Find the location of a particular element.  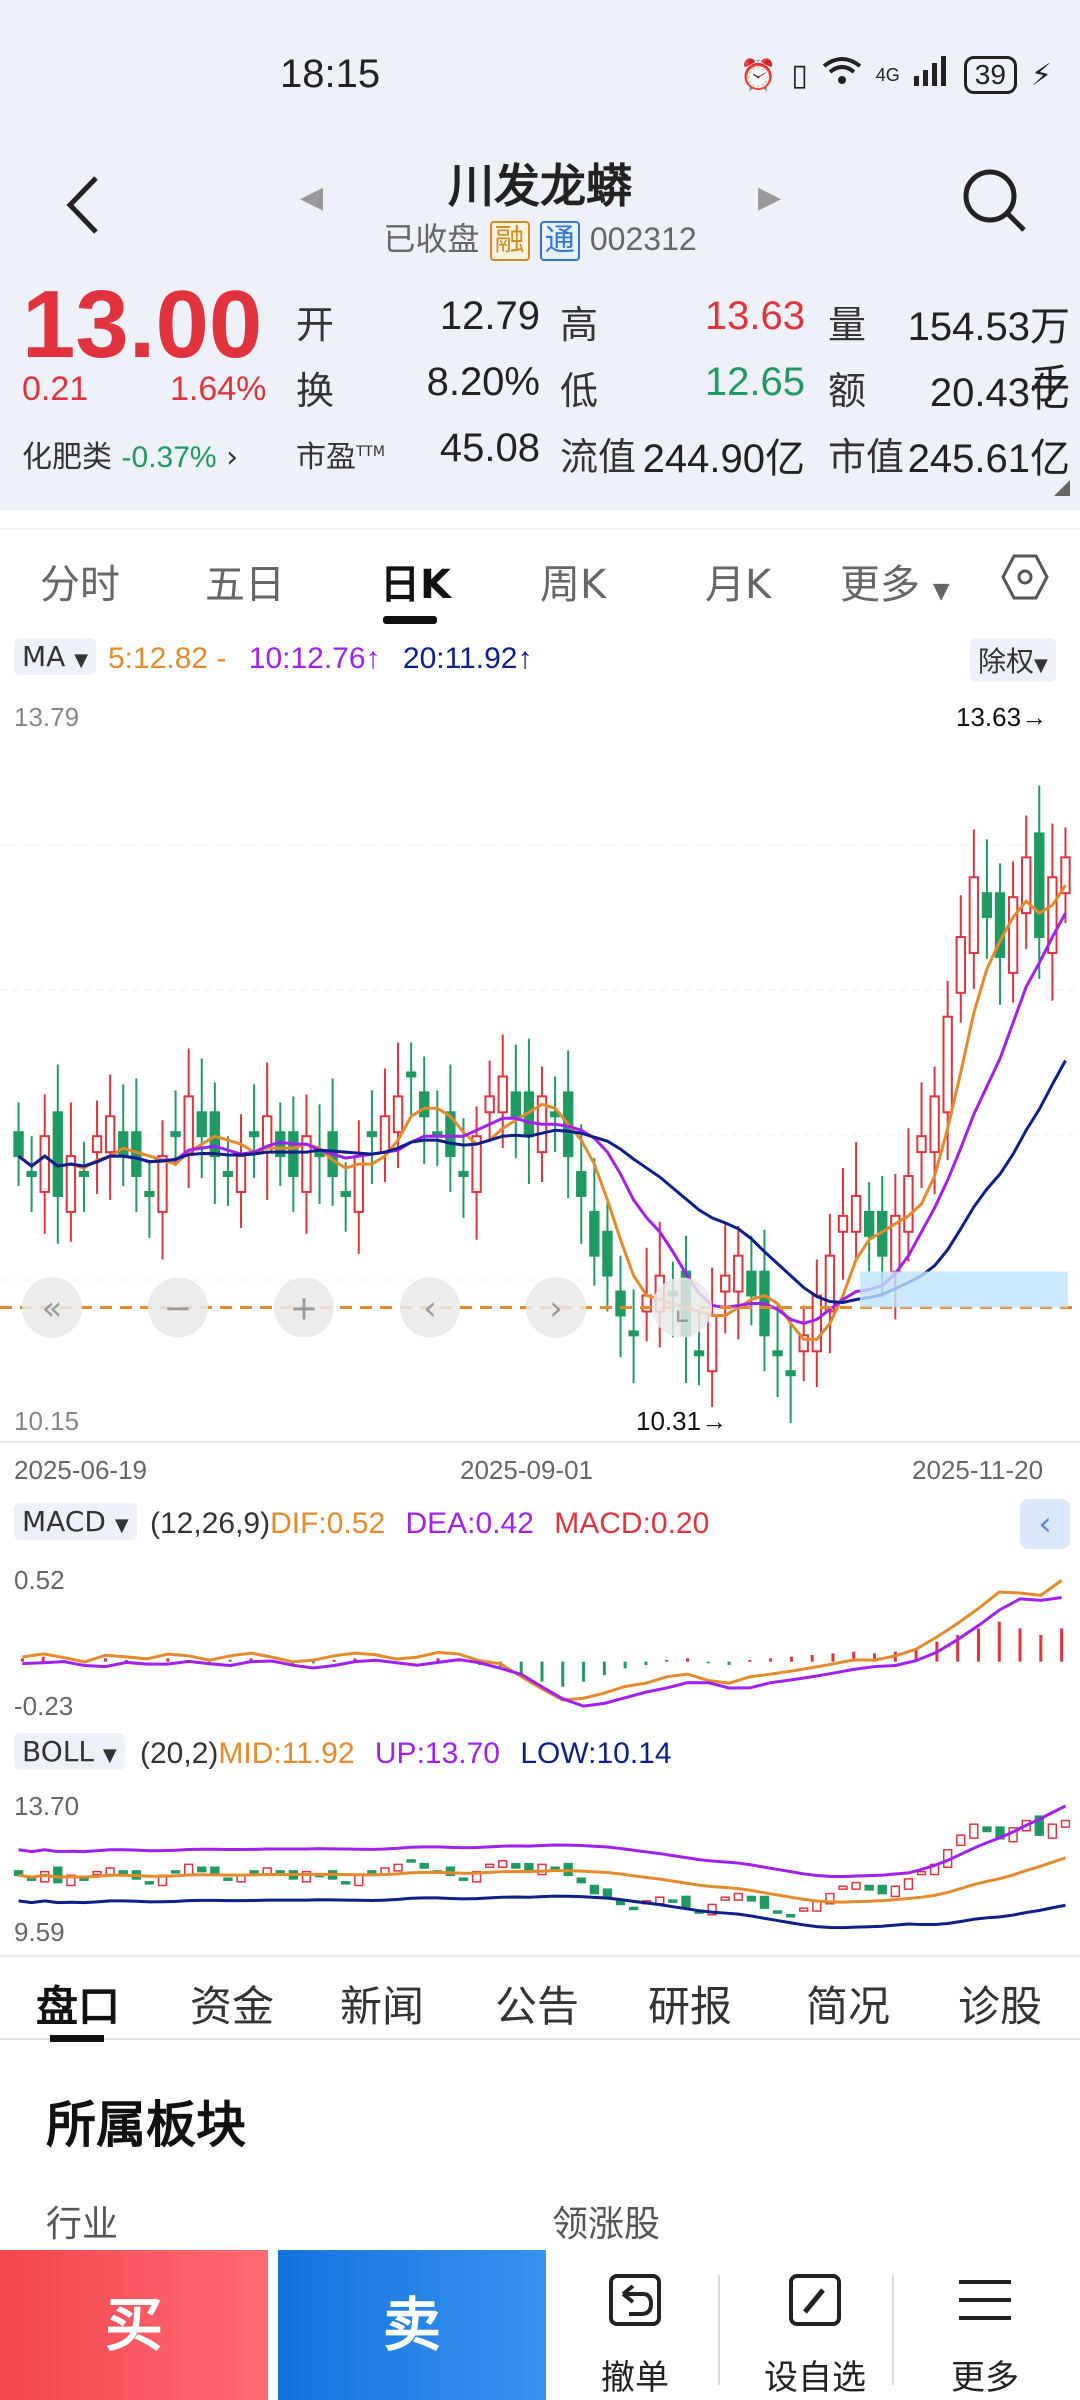

menu-icon is located at coordinates (985, 2300).